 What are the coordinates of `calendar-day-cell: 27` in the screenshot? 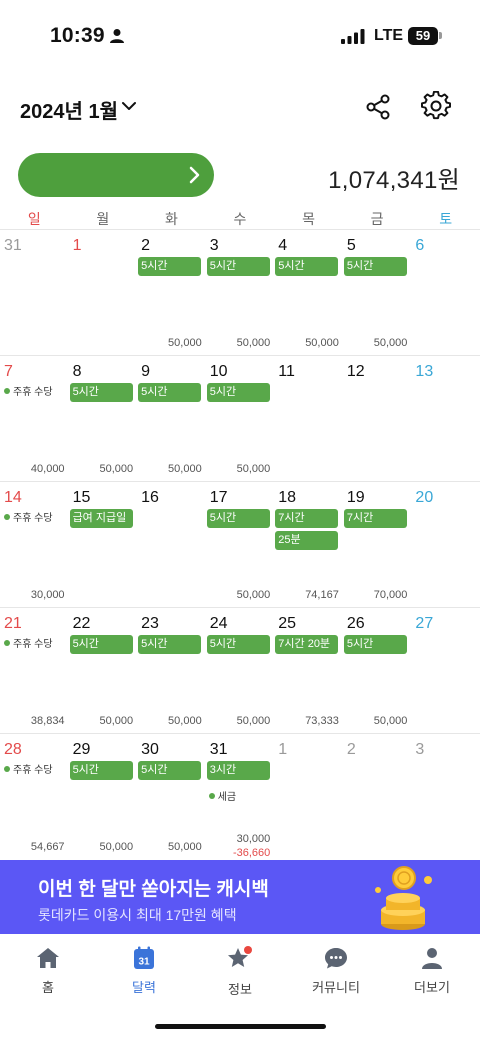 It's located at (445, 671).